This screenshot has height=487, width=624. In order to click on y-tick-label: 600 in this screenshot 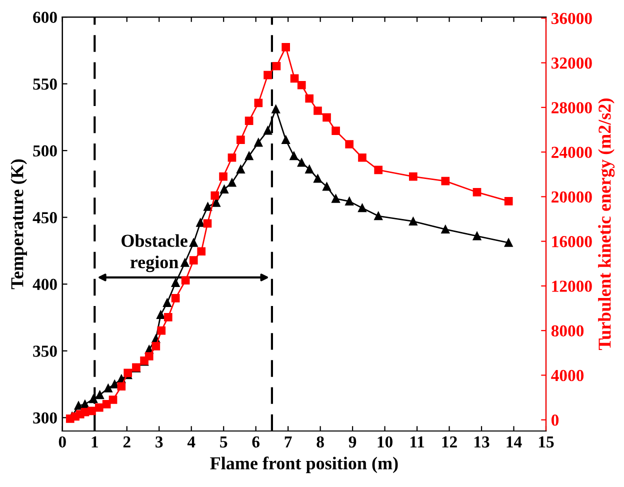, I will do `click(45, 17)`.